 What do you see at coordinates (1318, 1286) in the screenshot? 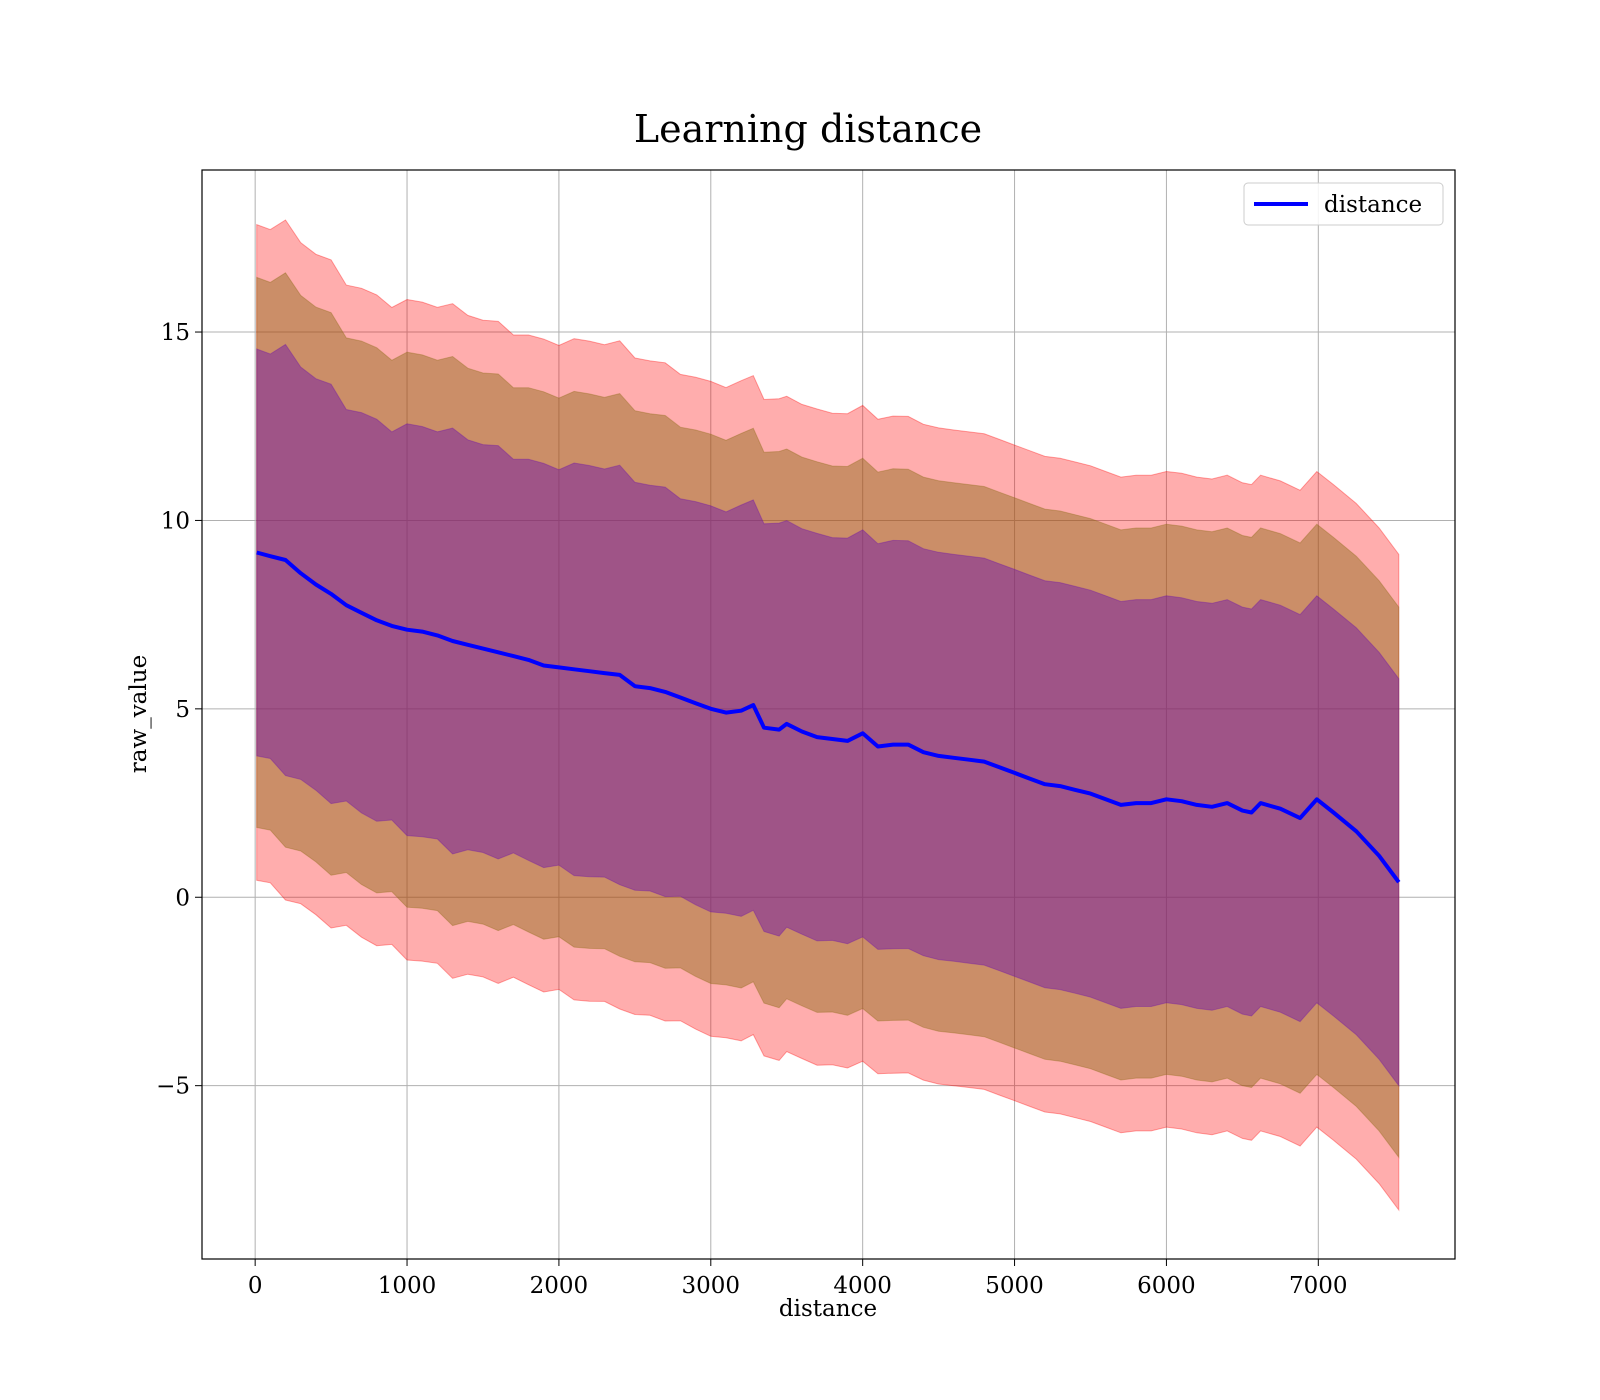
I see `x-tick-label: 7000` at bounding box center [1318, 1286].